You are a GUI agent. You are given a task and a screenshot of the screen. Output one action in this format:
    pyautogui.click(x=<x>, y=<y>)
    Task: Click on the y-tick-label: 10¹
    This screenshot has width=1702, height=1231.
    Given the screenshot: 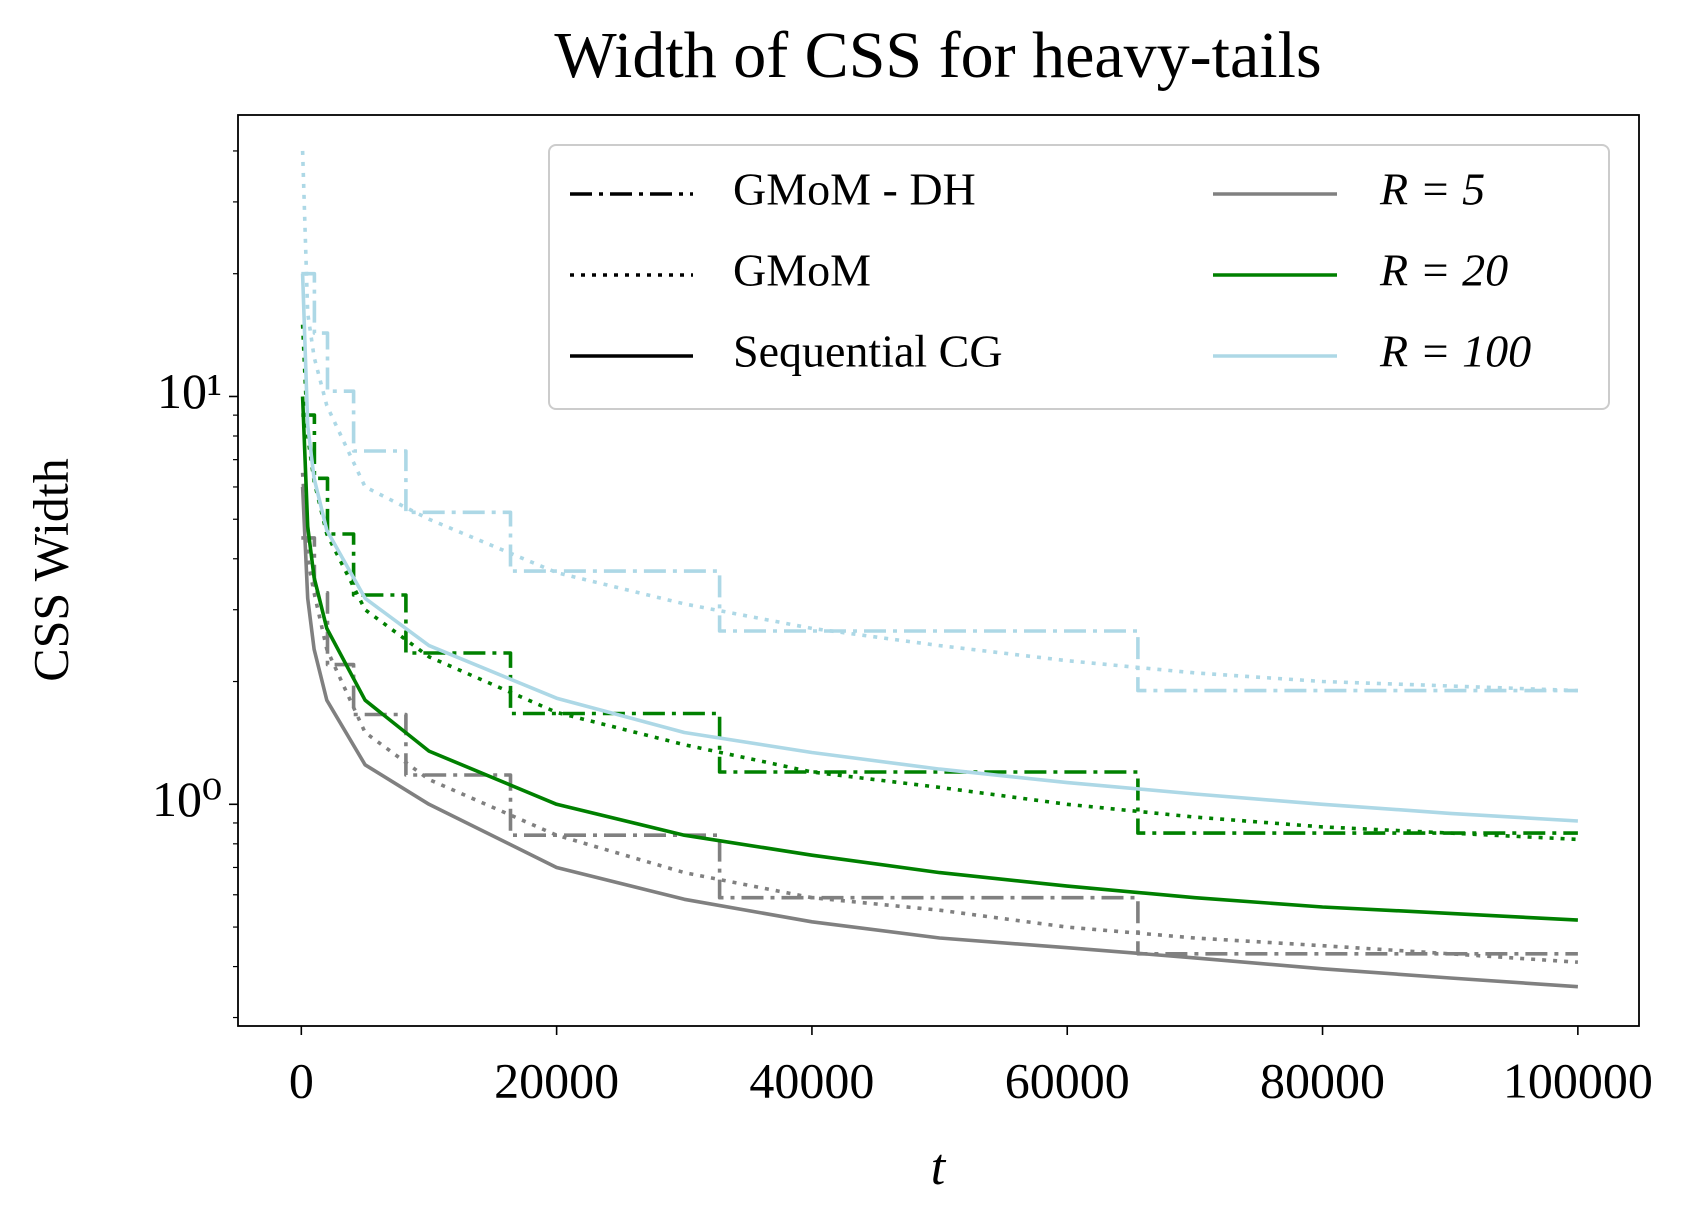 What is the action you would take?
    pyautogui.click(x=189, y=391)
    